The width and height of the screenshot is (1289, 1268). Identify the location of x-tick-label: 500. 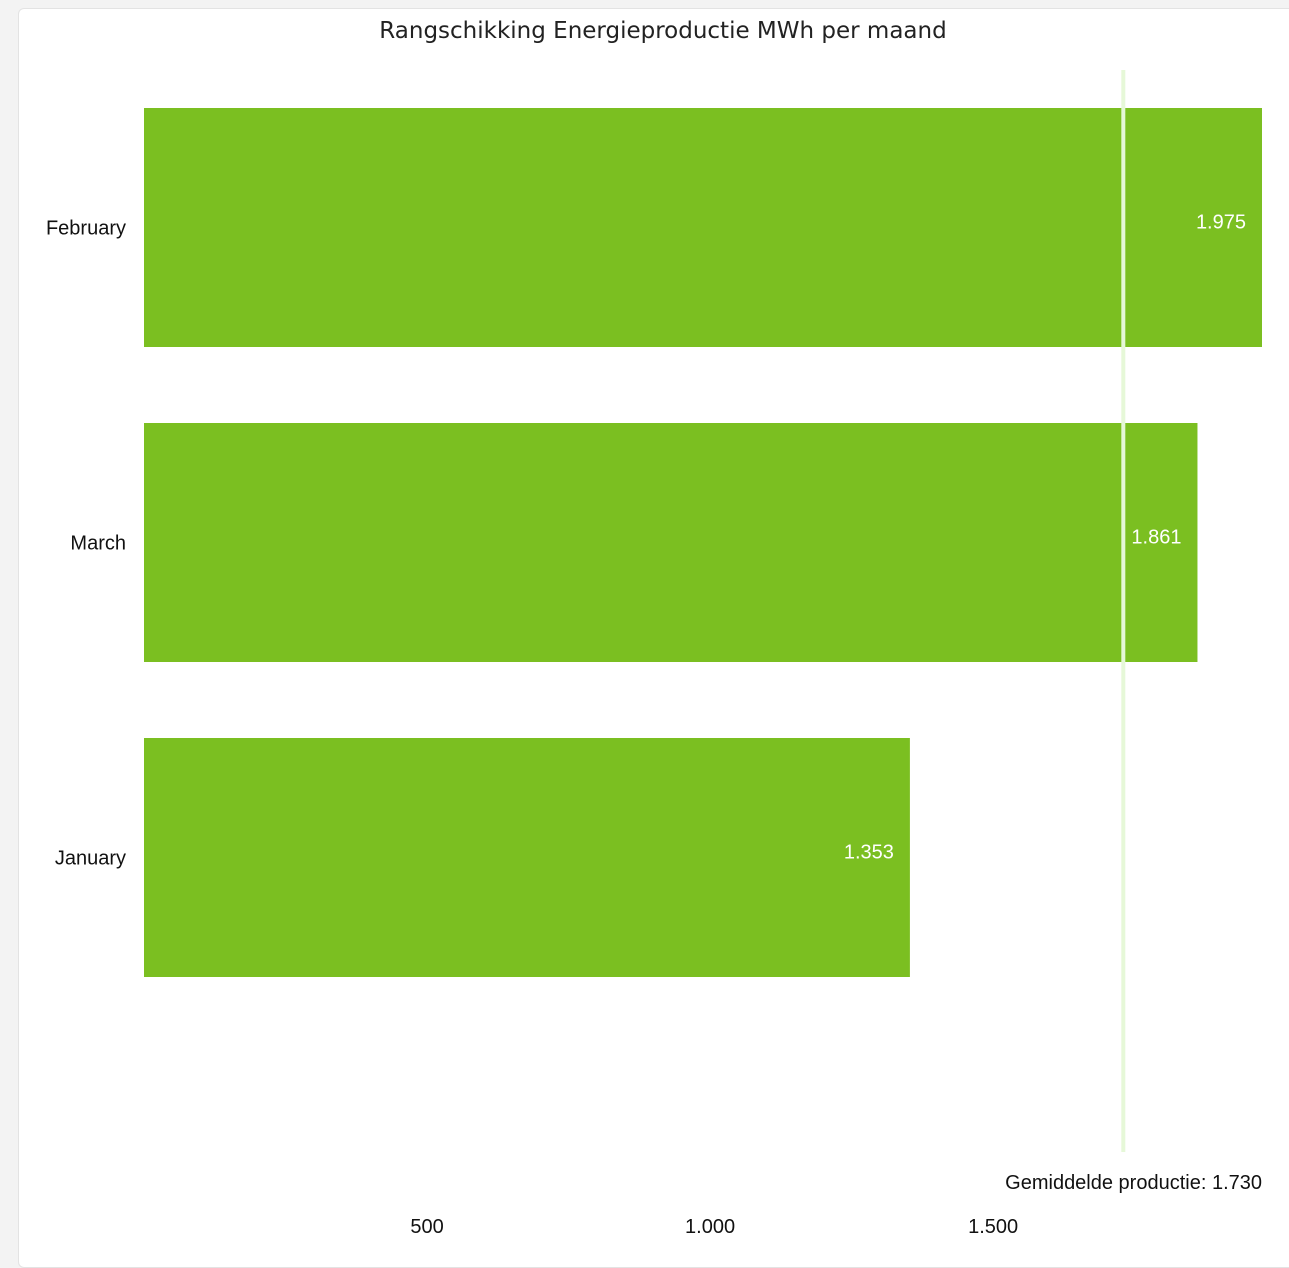
(426, 1227).